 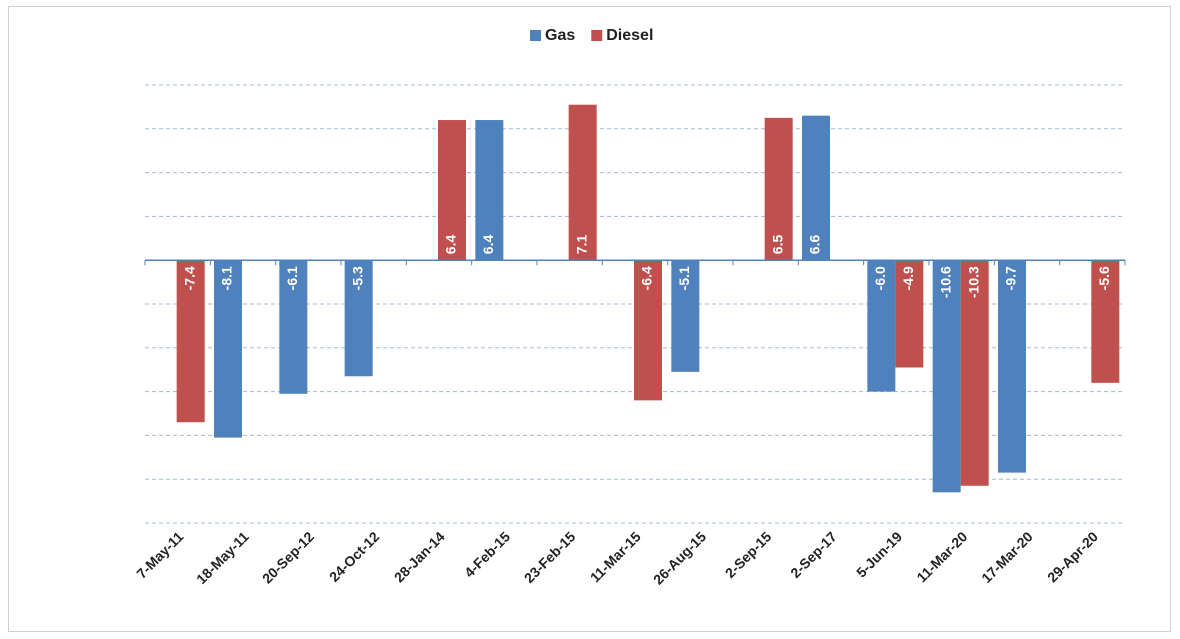 What do you see at coordinates (560, 35) in the screenshot?
I see `legend-label: Gas` at bounding box center [560, 35].